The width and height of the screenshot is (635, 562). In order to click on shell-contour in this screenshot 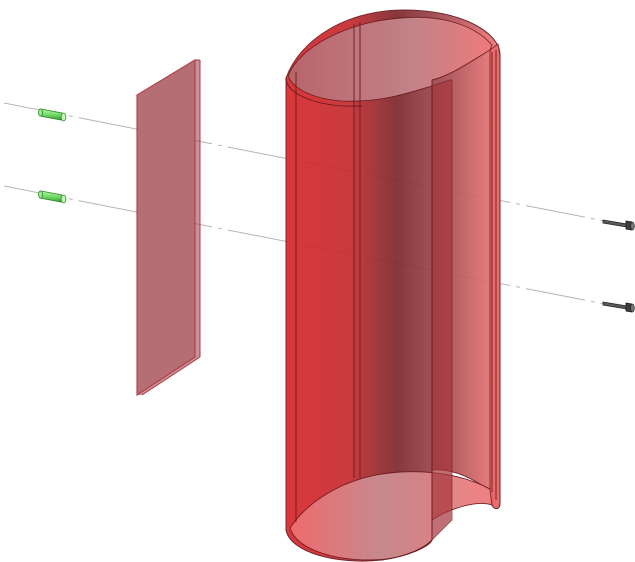, I will do `click(324, 92)`.